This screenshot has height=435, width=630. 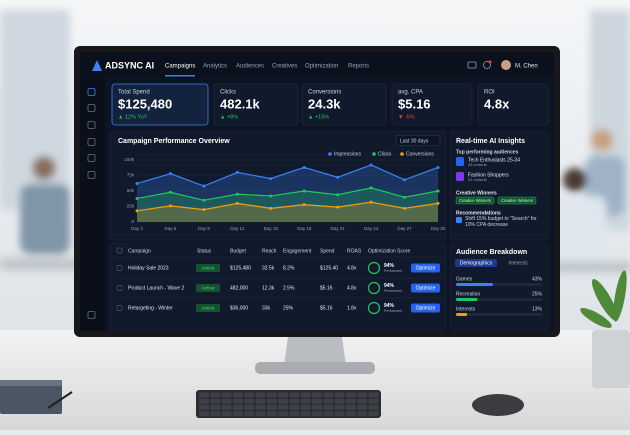 What do you see at coordinates (347, 154) in the screenshot?
I see `legend-label: Impressions` at bounding box center [347, 154].